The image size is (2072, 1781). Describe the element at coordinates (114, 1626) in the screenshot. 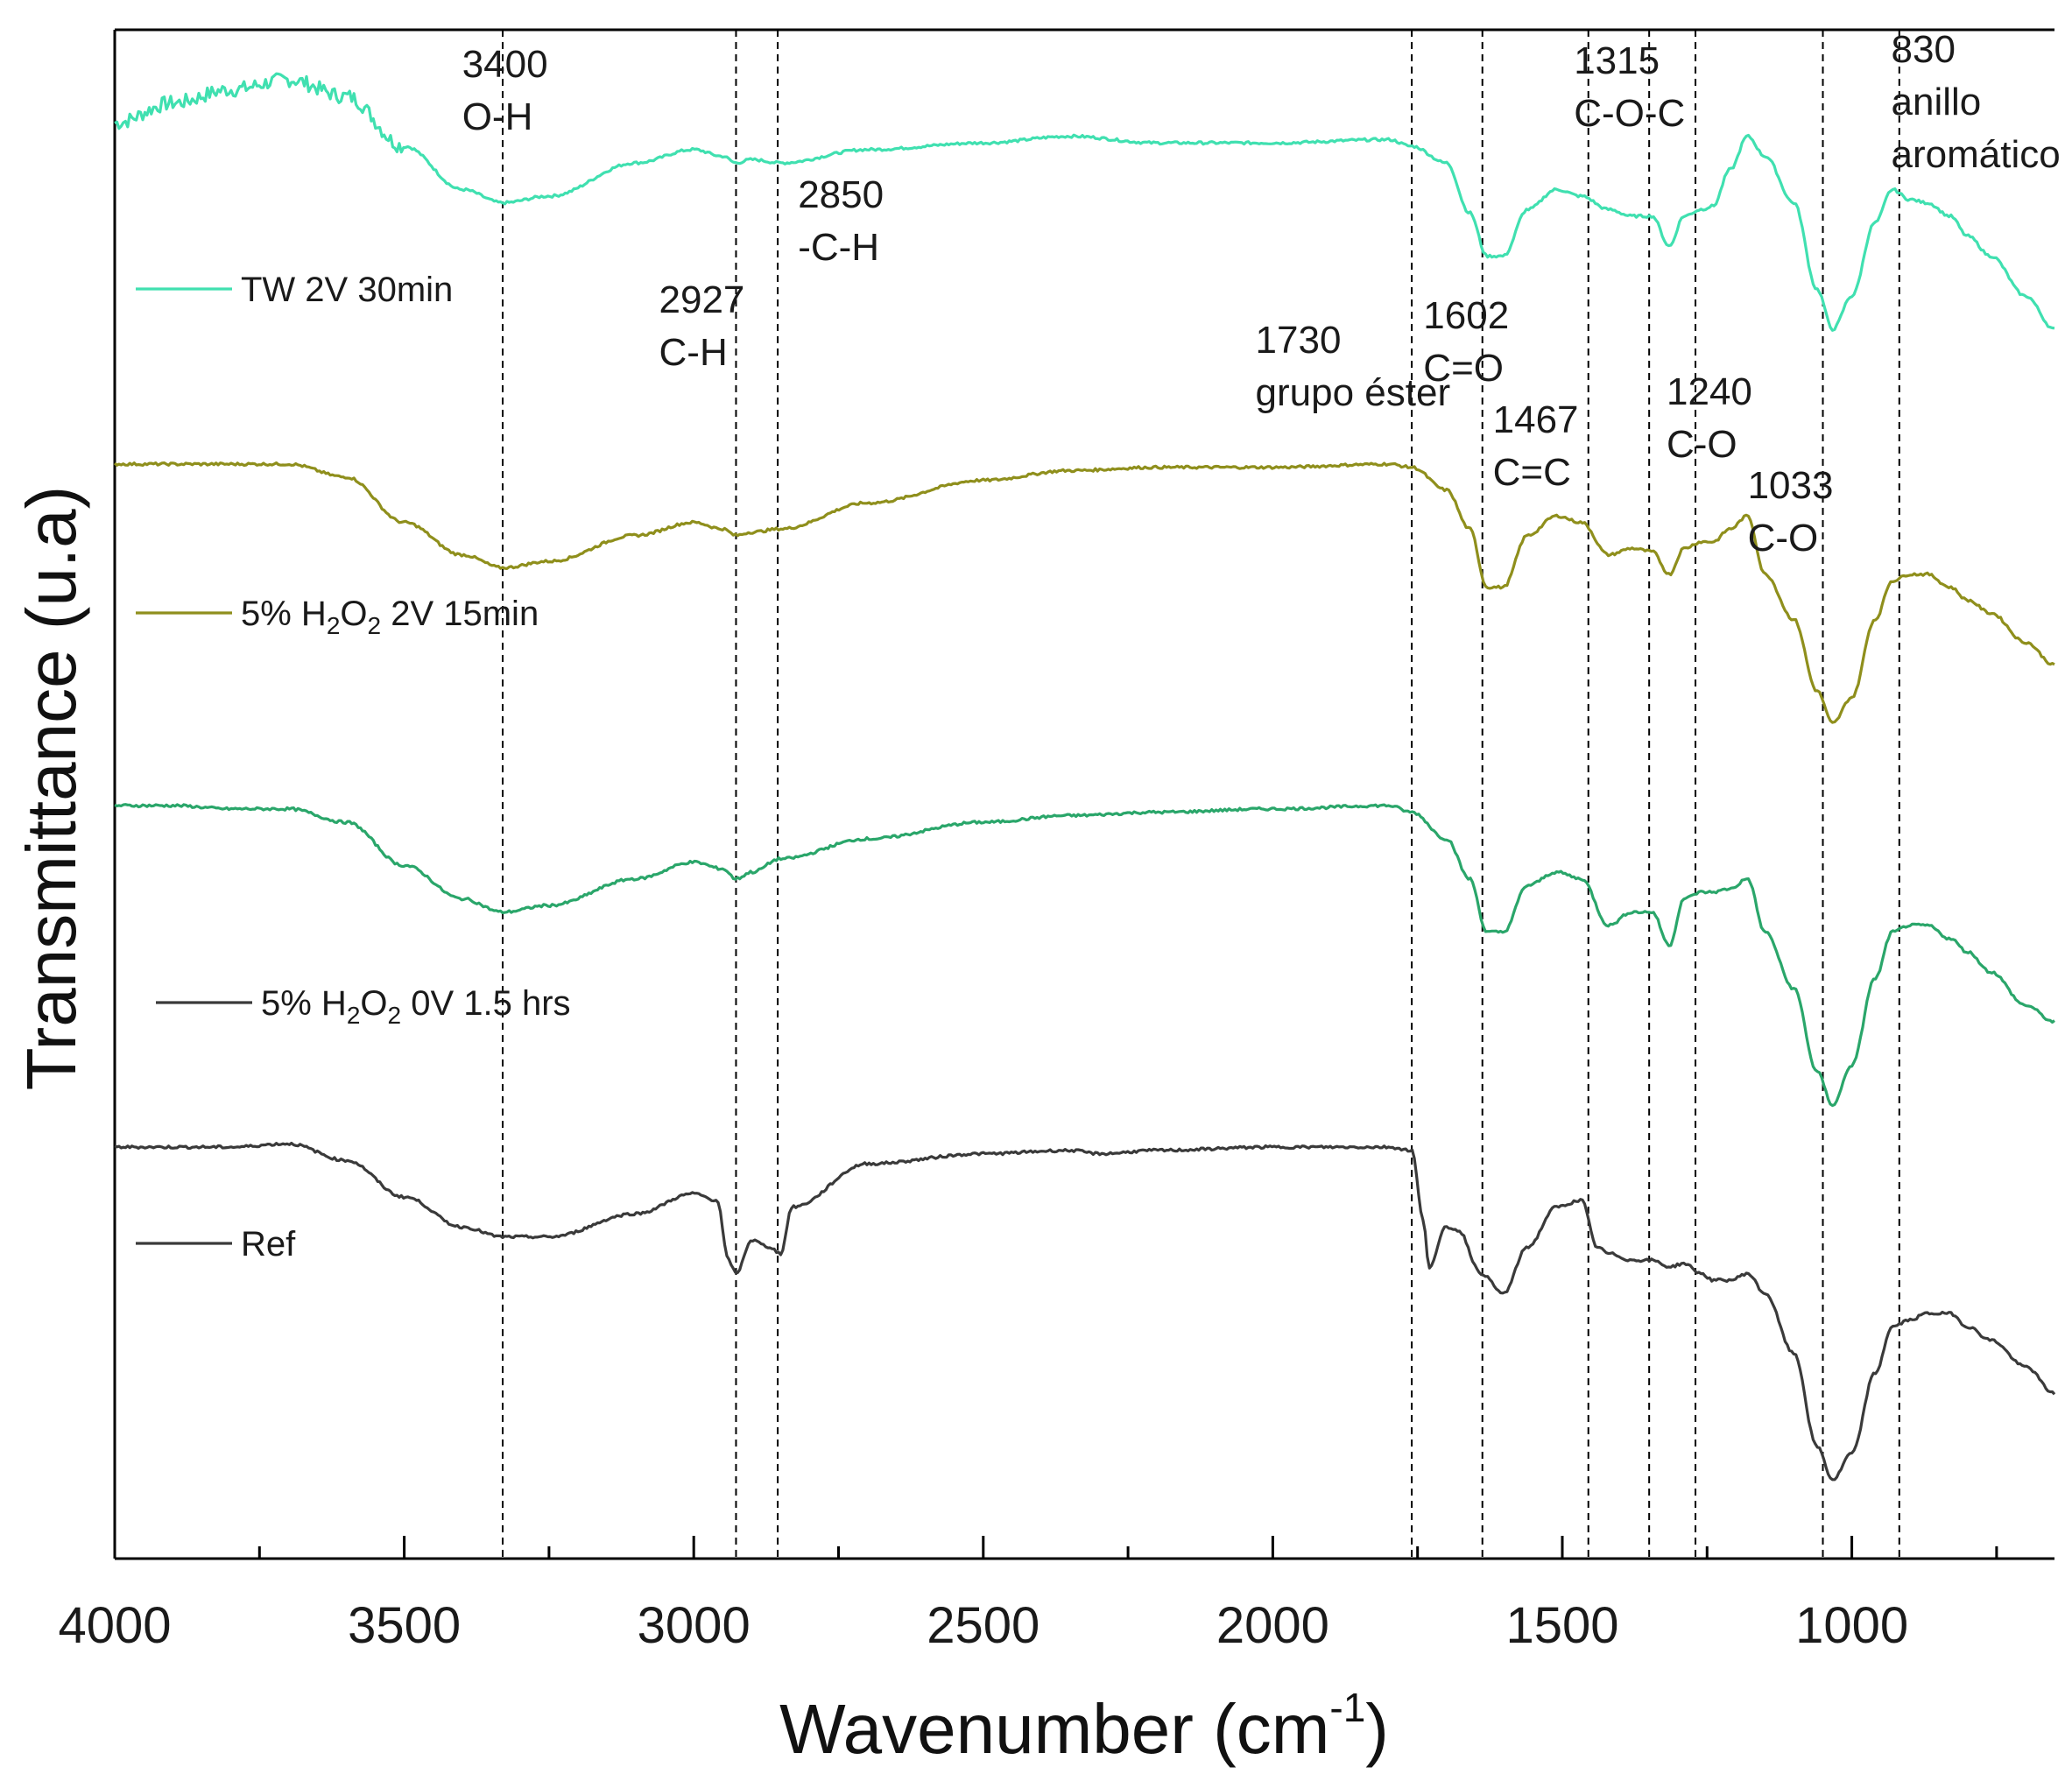

I see `x-tick-label: 4000` at that location.